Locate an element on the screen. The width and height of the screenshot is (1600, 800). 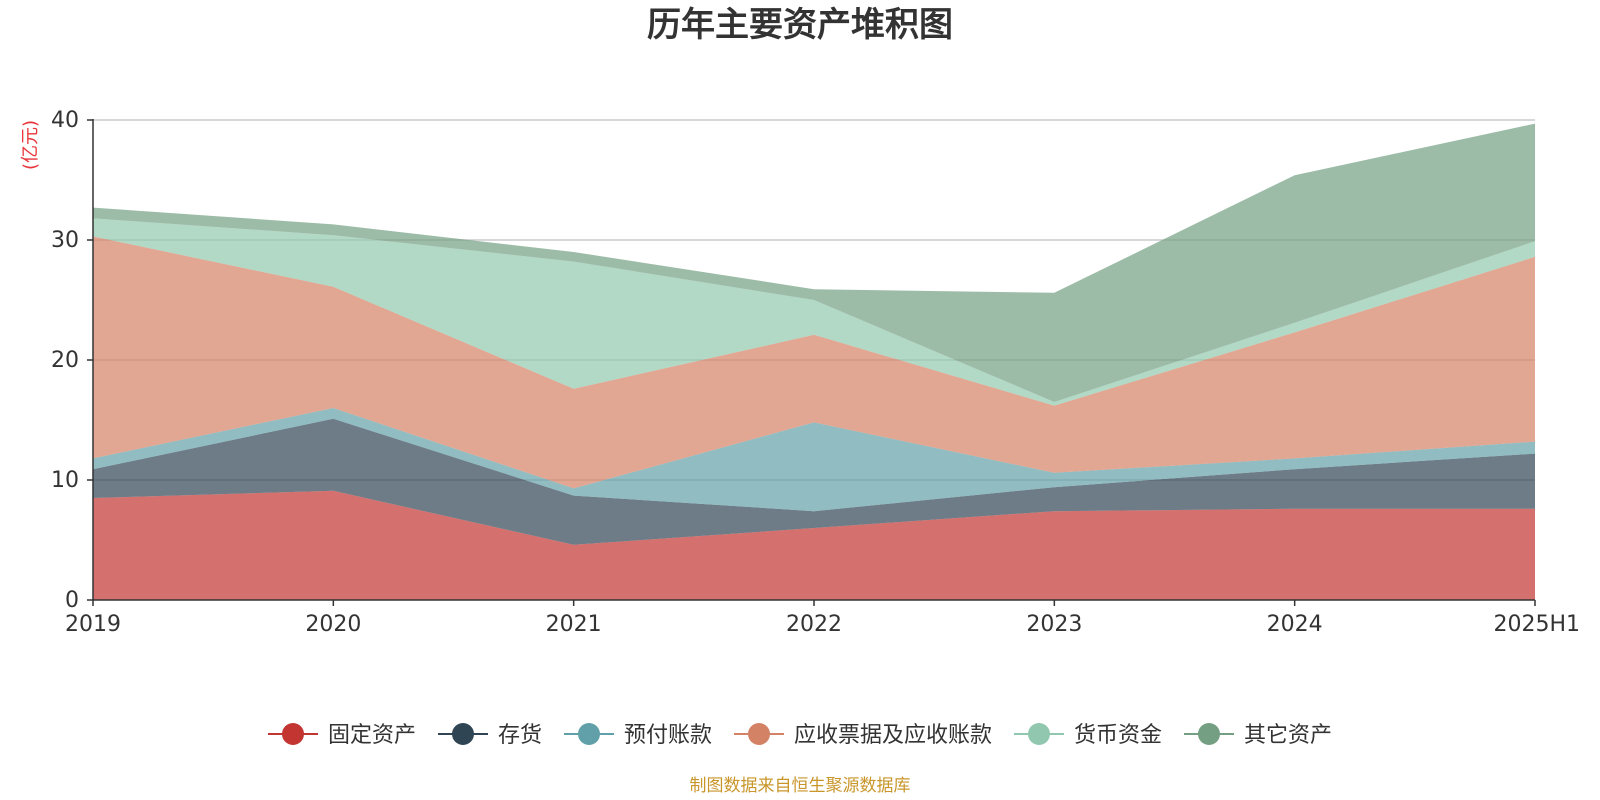
y-tick-label-10: 10 is located at coordinates (65, 480).